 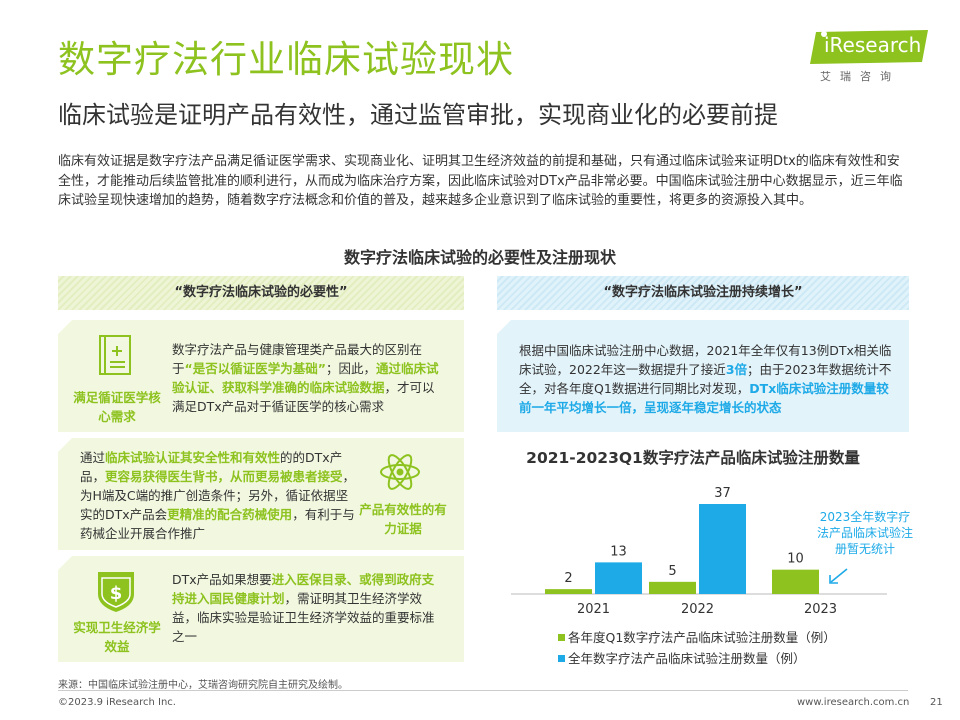 What do you see at coordinates (400, 472) in the screenshot?
I see `atom-icon` at bounding box center [400, 472].